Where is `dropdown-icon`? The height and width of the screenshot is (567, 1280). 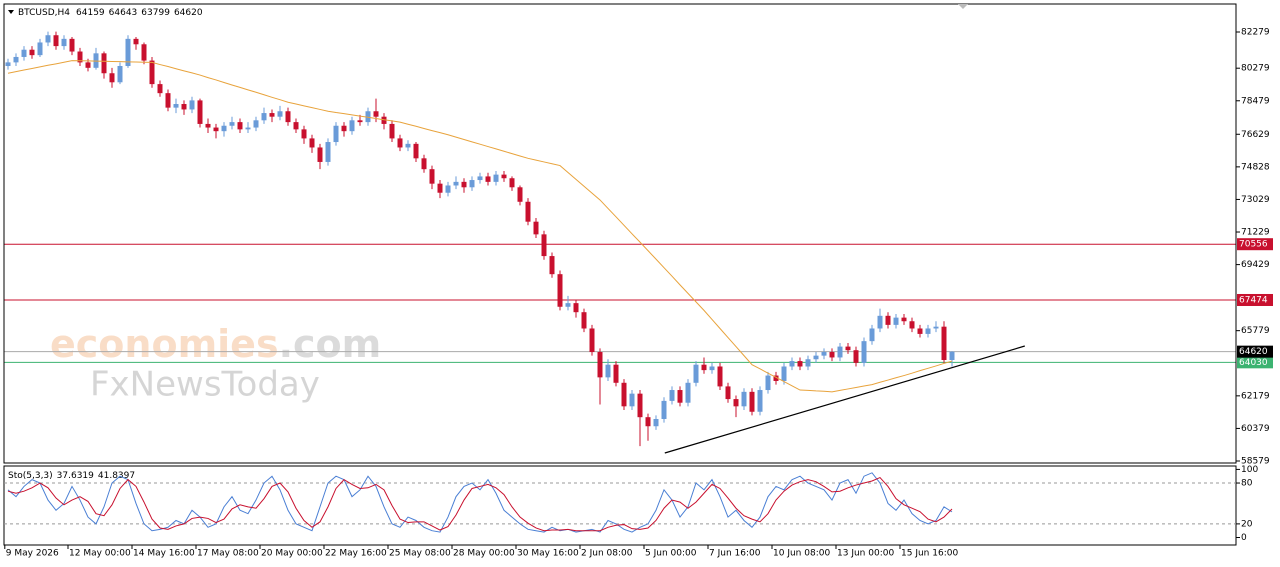
dropdown-icon is located at coordinates (11, 12).